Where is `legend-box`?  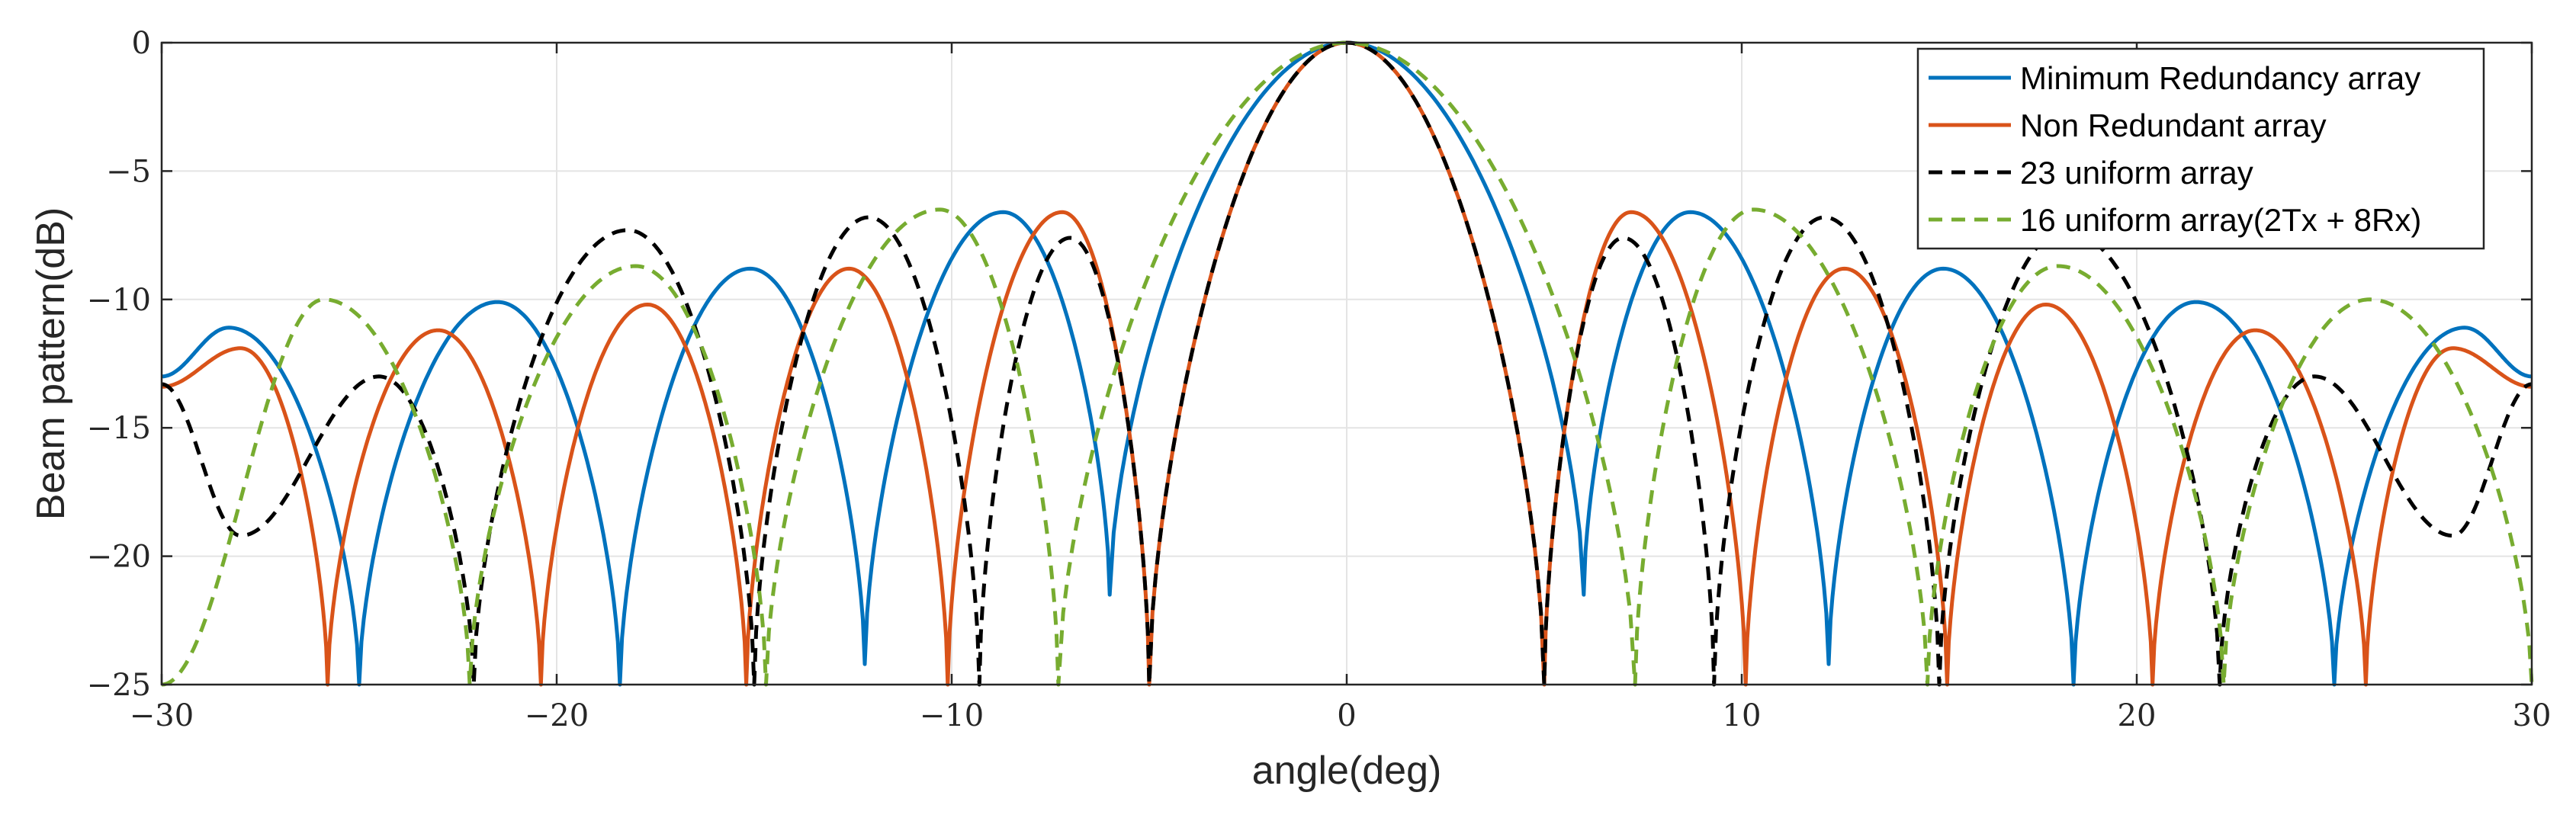 legend-box is located at coordinates (2200, 148).